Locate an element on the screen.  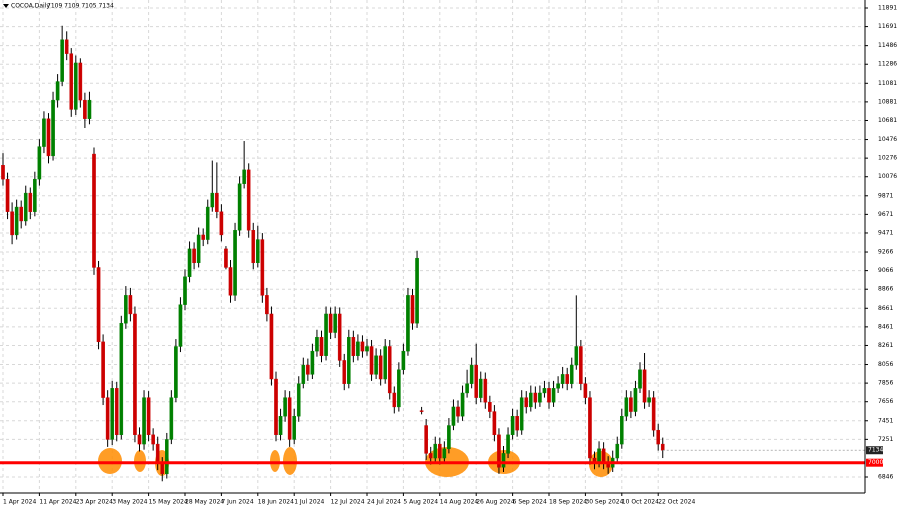
x-tick-label: 12 Jul 2024 is located at coordinates (348, 502).